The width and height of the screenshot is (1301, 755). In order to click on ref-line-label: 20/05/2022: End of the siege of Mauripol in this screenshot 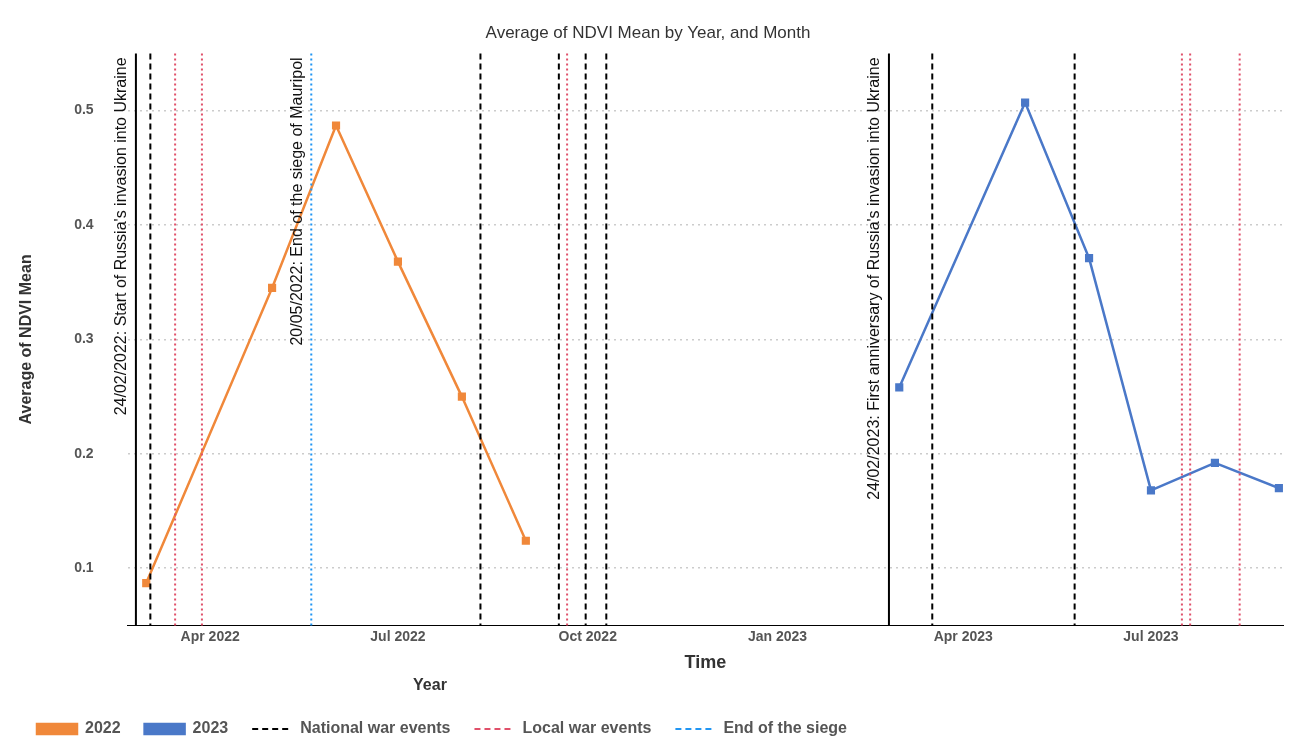, I will do `click(296, 201)`.